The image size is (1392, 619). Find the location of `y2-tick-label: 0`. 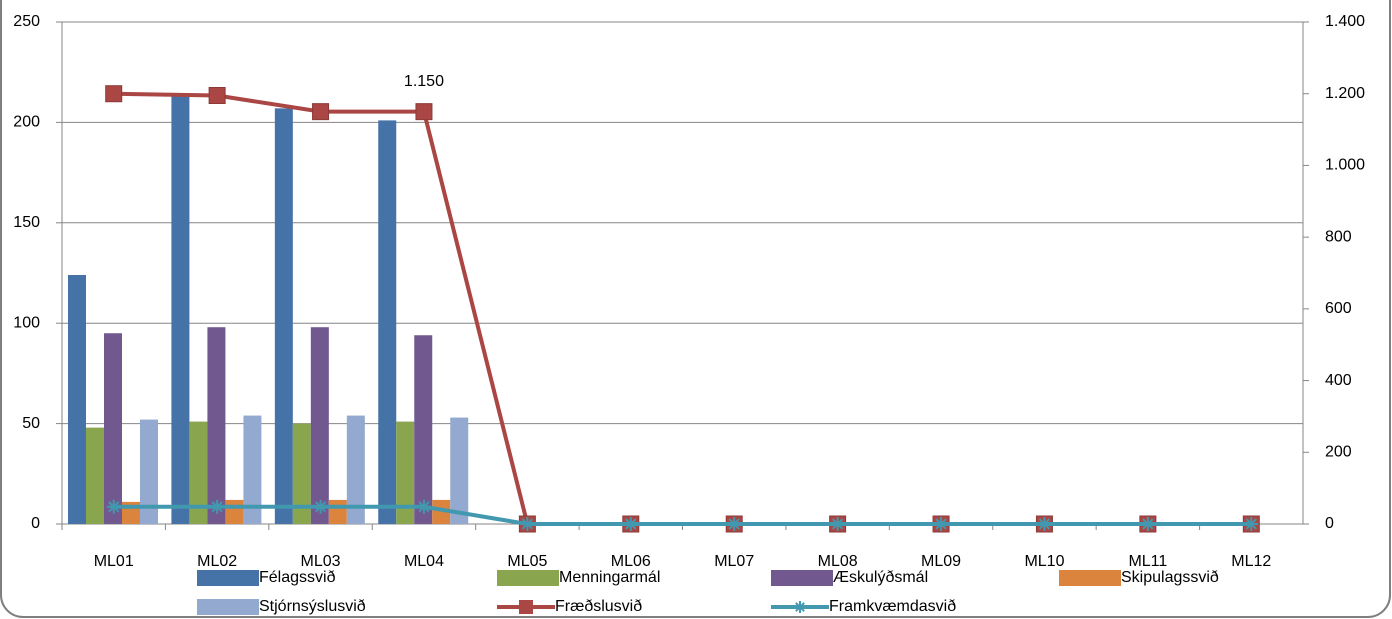

y2-tick-label: 0 is located at coordinates (1329, 523).